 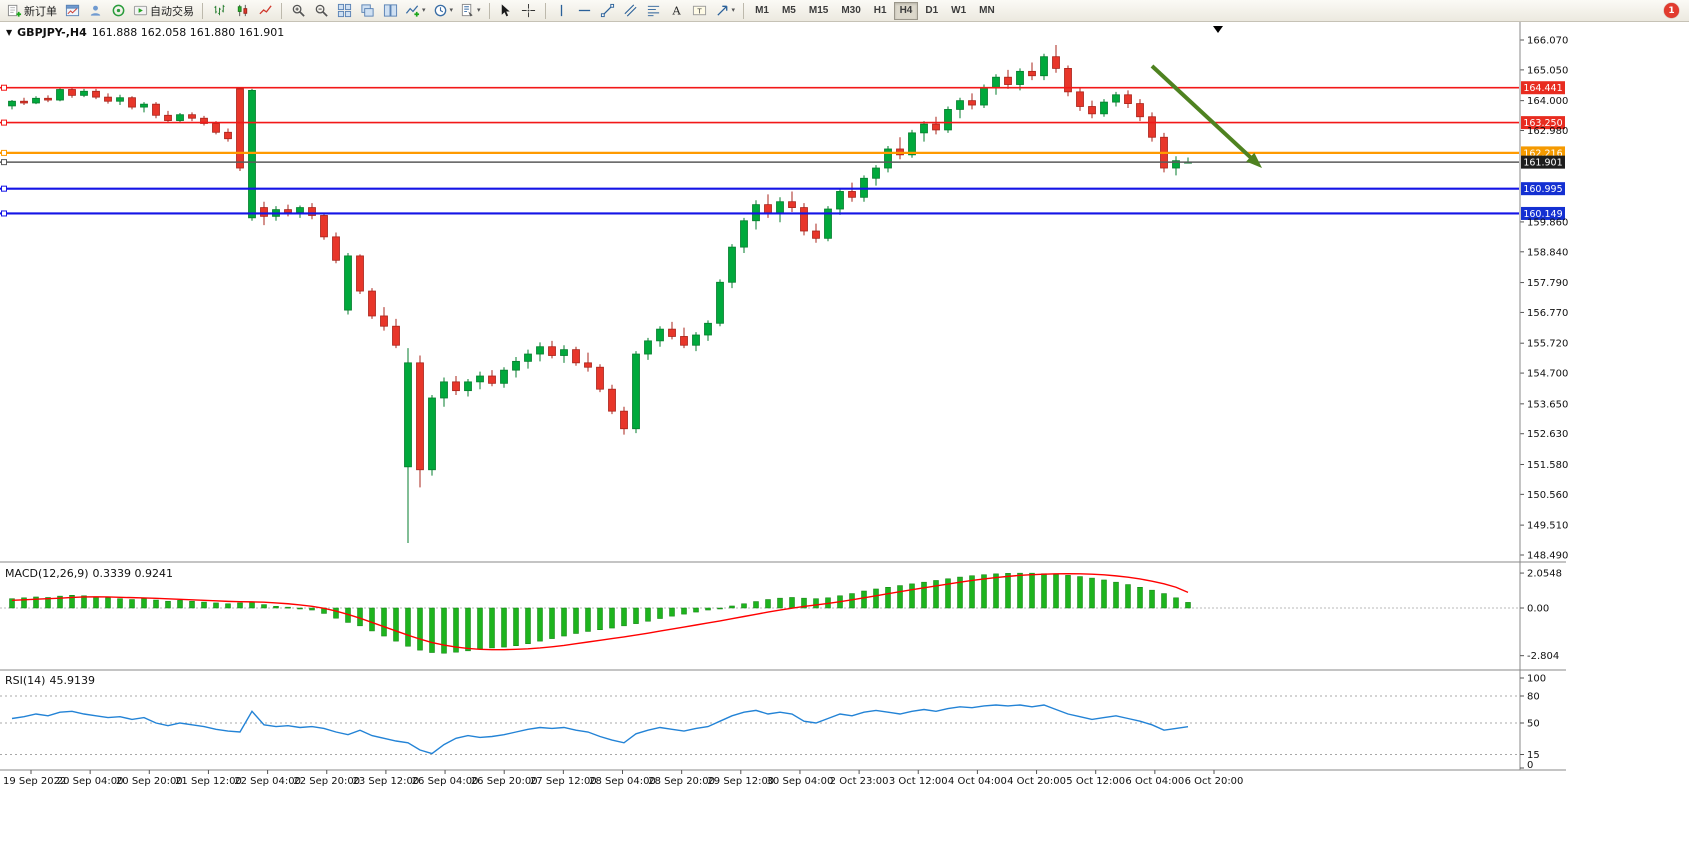 I want to click on text-label-icon: T, so click(x=699, y=10).